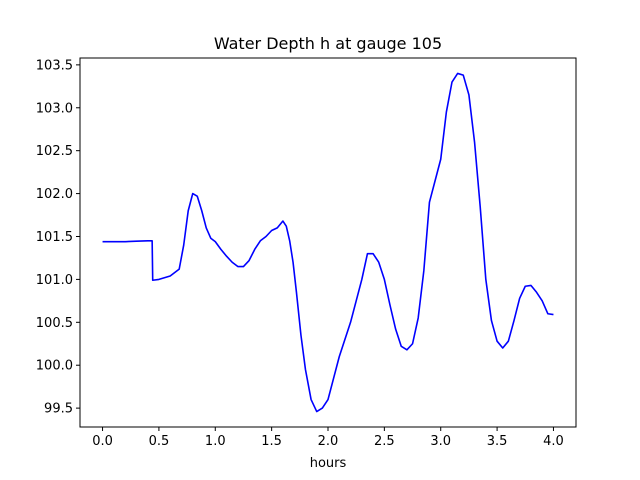 The image size is (640, 480). Describe the element at coordinates (54, 108) in the screenshot. I see `y-tick-label: 103.0` at that location.